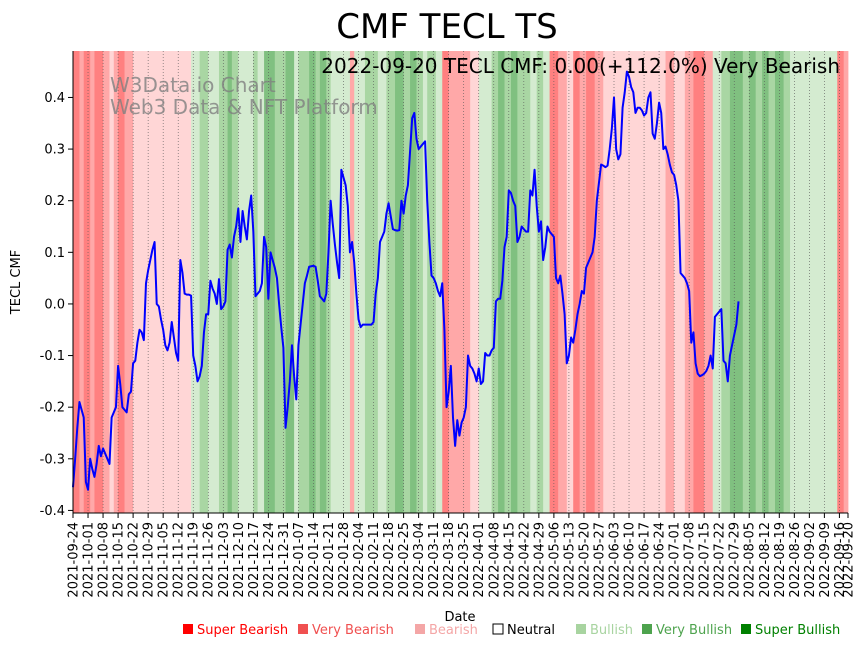 This screenshot has height=650, width=867. I want to click on legend-item-bearish: Bearish, so click(446, 630).